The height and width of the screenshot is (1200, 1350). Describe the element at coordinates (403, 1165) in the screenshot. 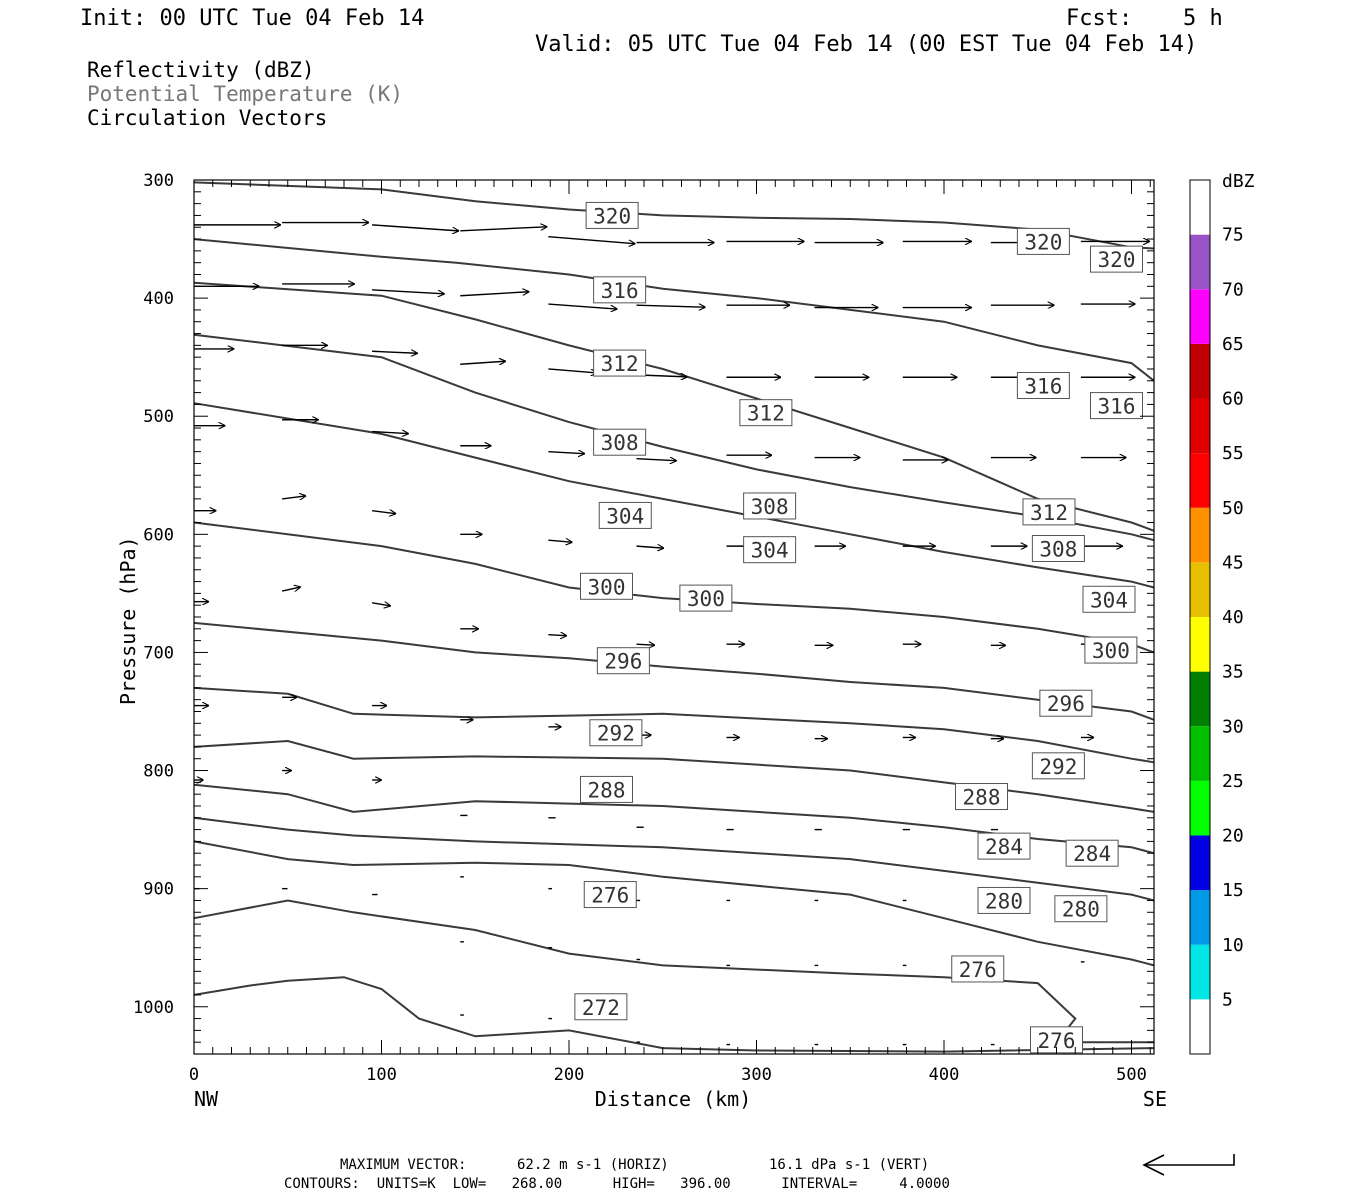

I see `max-vector-label: MAXIMUM VECTOR:` at that location.